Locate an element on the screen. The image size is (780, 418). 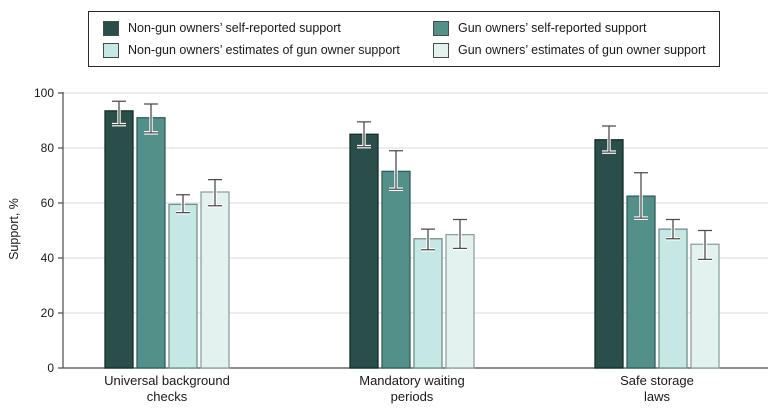
y-tick-label: 20 is located at coordinates (48, 313).